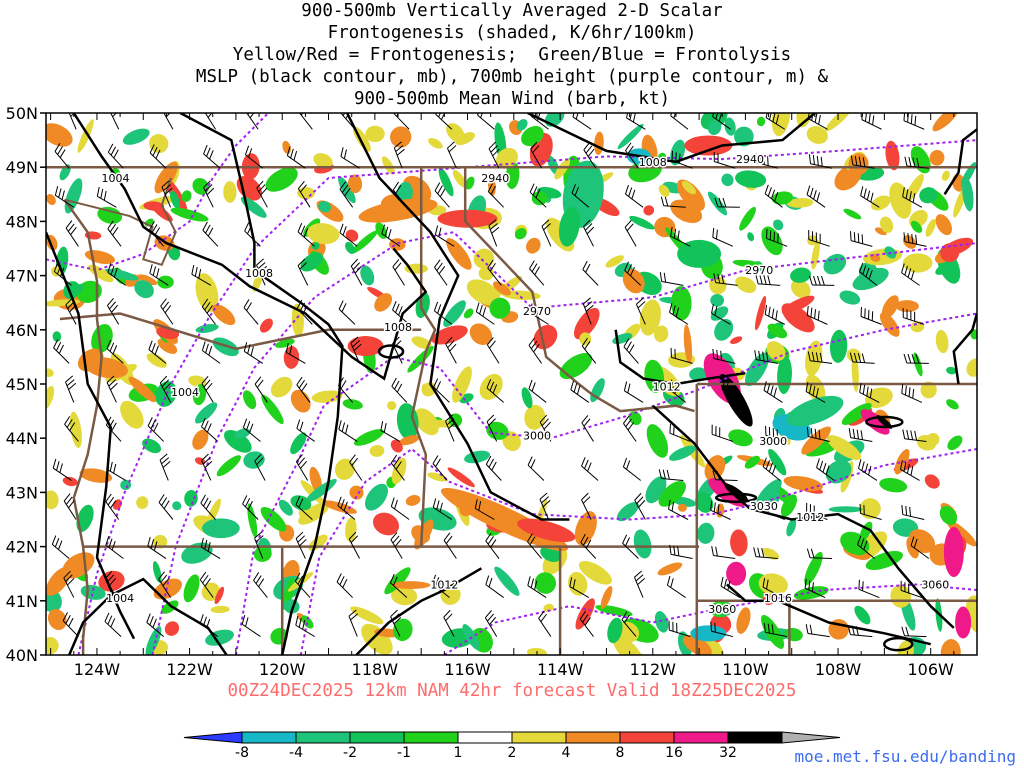 Image resolution: width=1024 pixels, height=768 pixels. What do you see at coordinates (240, 331) in the screenshot?
I see `state-border` at bounding box center [240, 331].